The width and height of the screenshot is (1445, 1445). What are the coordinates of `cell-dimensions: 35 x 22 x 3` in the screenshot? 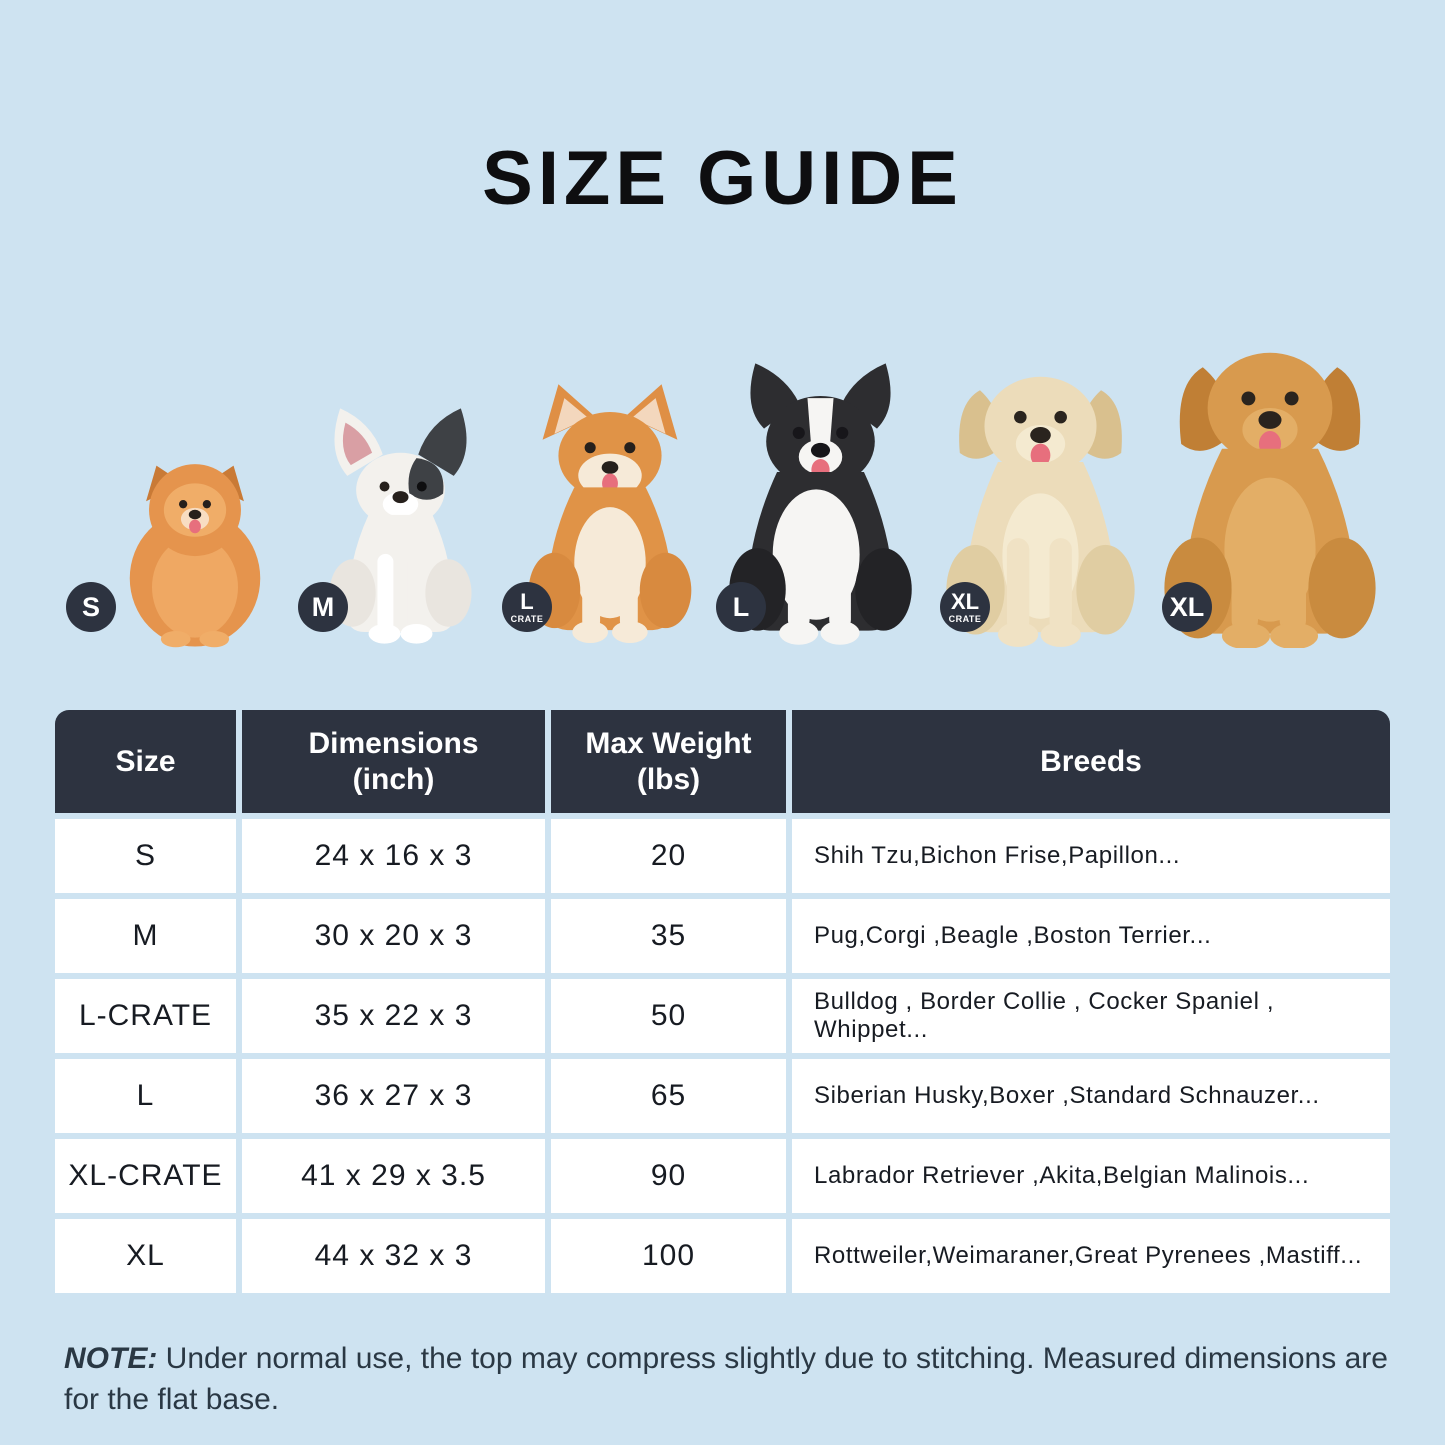 It's located at (393, 1016).